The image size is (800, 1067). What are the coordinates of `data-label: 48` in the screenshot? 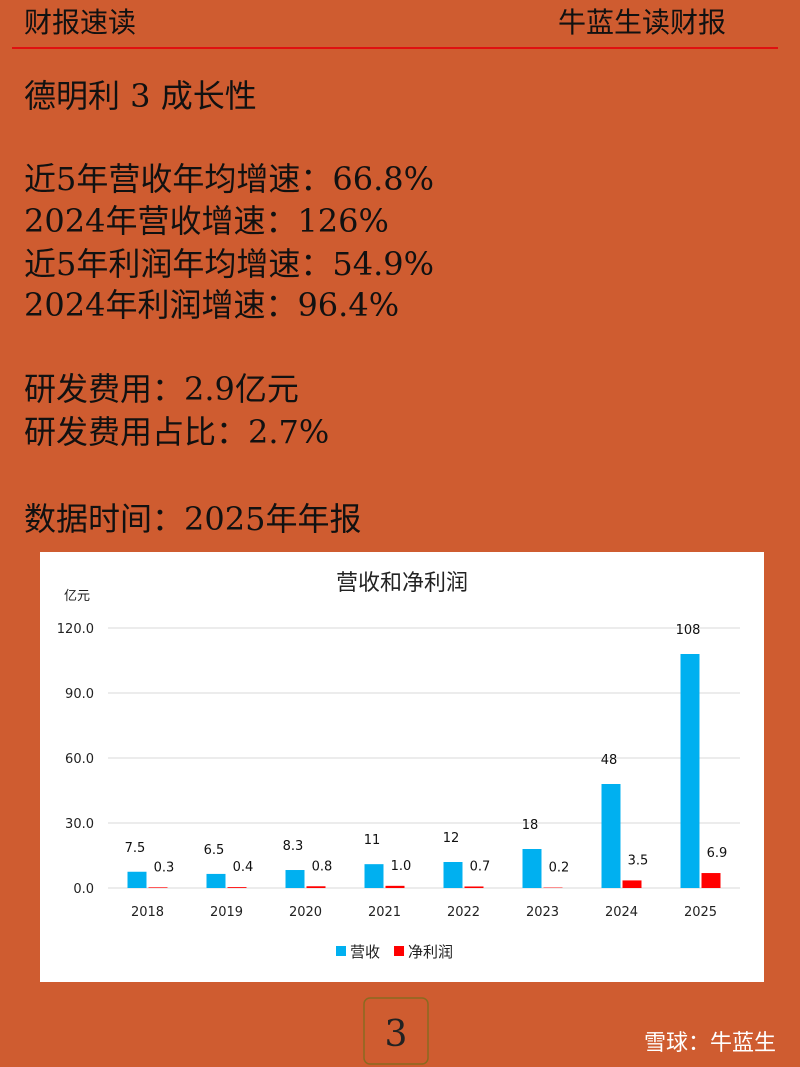 It's located at (609, 760).